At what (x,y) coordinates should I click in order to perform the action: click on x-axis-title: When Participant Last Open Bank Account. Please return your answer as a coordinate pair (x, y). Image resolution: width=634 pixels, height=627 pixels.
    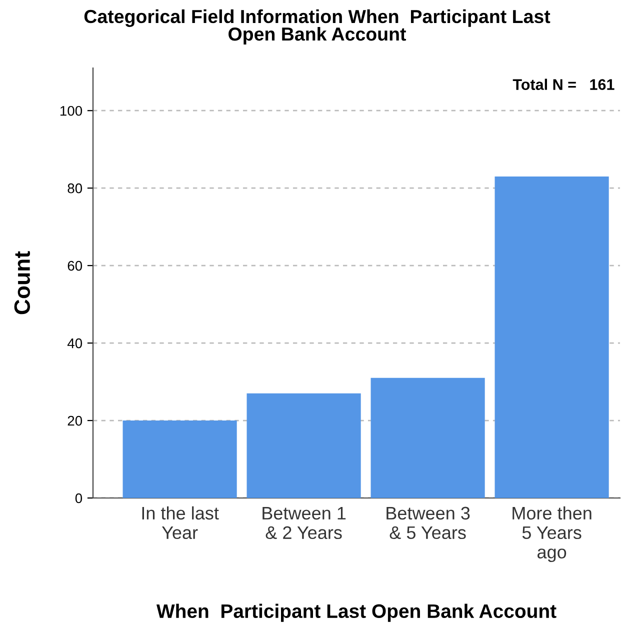
    Looking at the image, I should click on (356, 613).